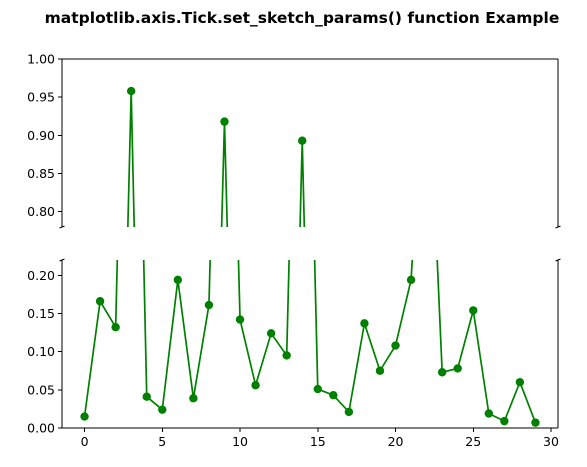  I want to click on upper-y-tick-label: 0.80, so click(41, 211).